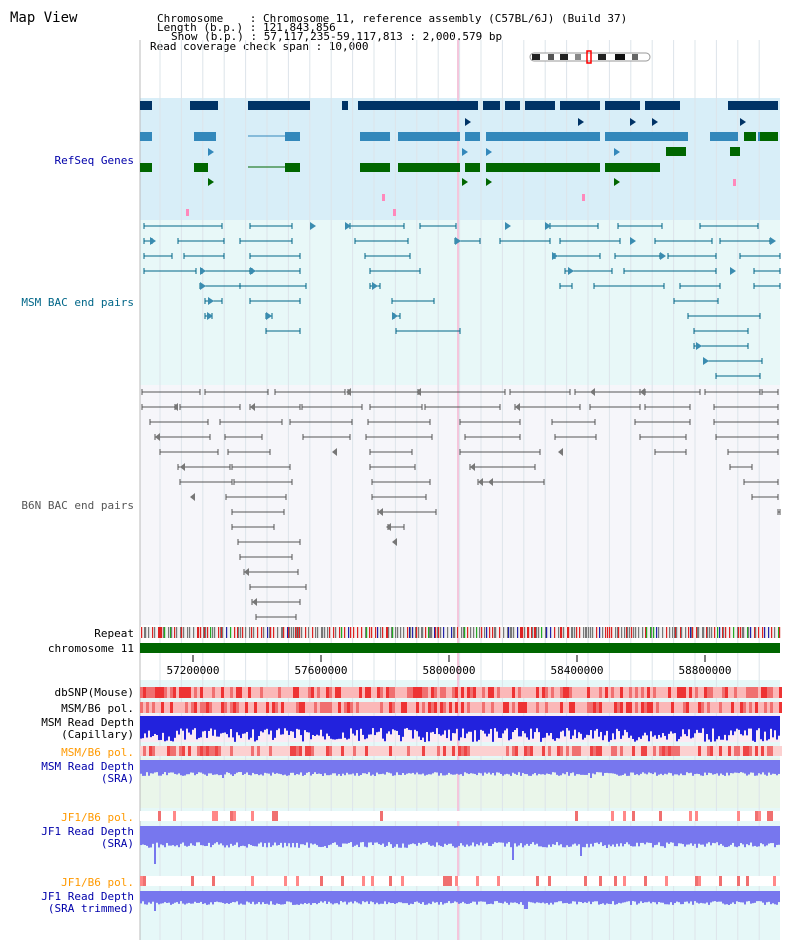 This screenshot has width=800, height=940. I want to click on ideogram-band, so click(635, 57).